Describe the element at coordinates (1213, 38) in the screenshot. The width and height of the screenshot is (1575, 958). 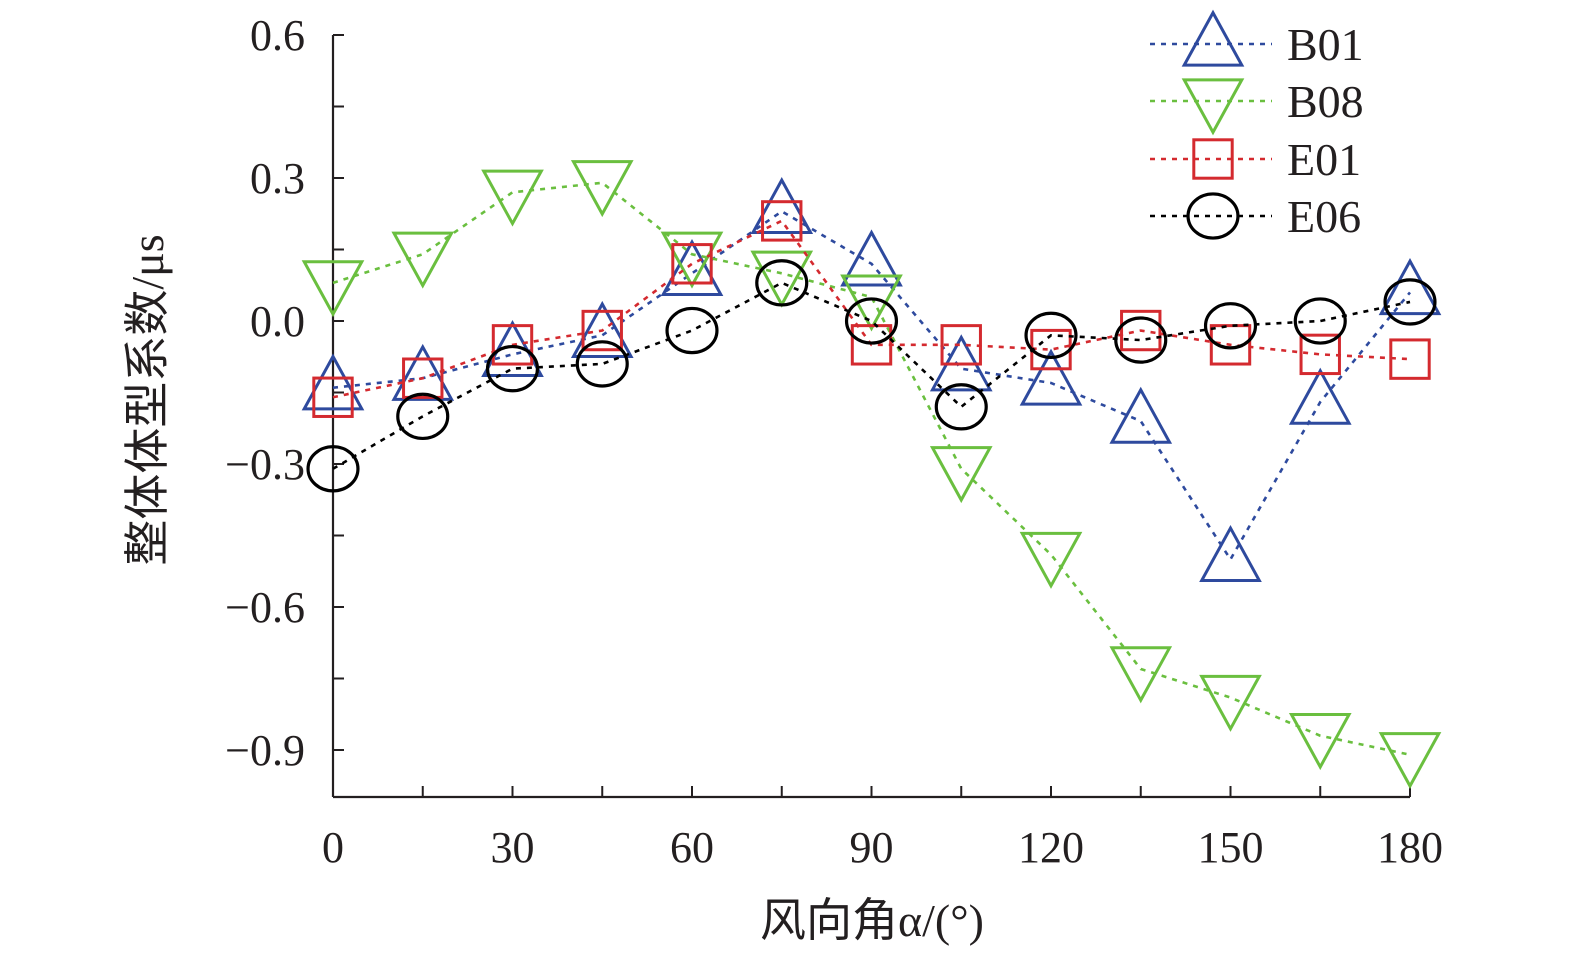
I see `legend-marker-b01` at that location.